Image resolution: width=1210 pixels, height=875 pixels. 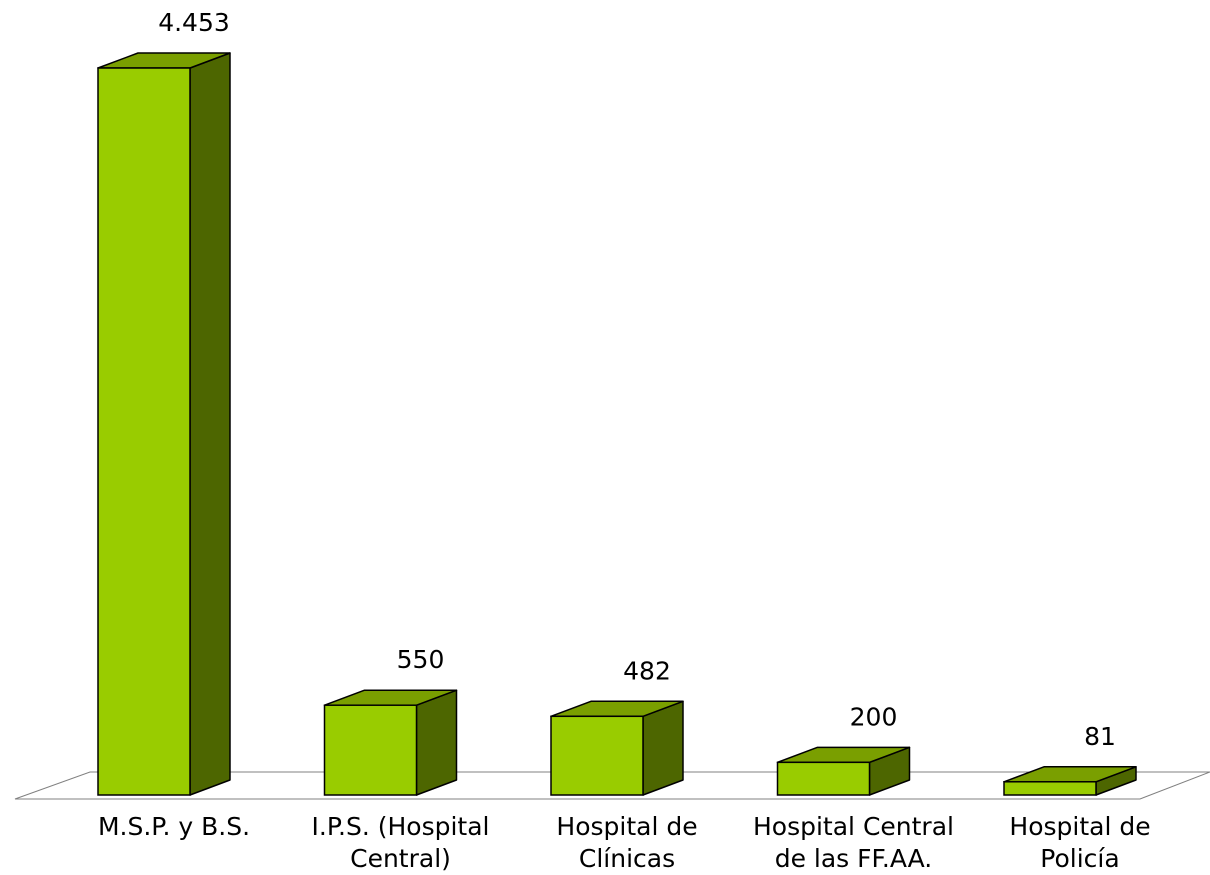 I want to click on value-label: 81, so click(x=1100, y=736).